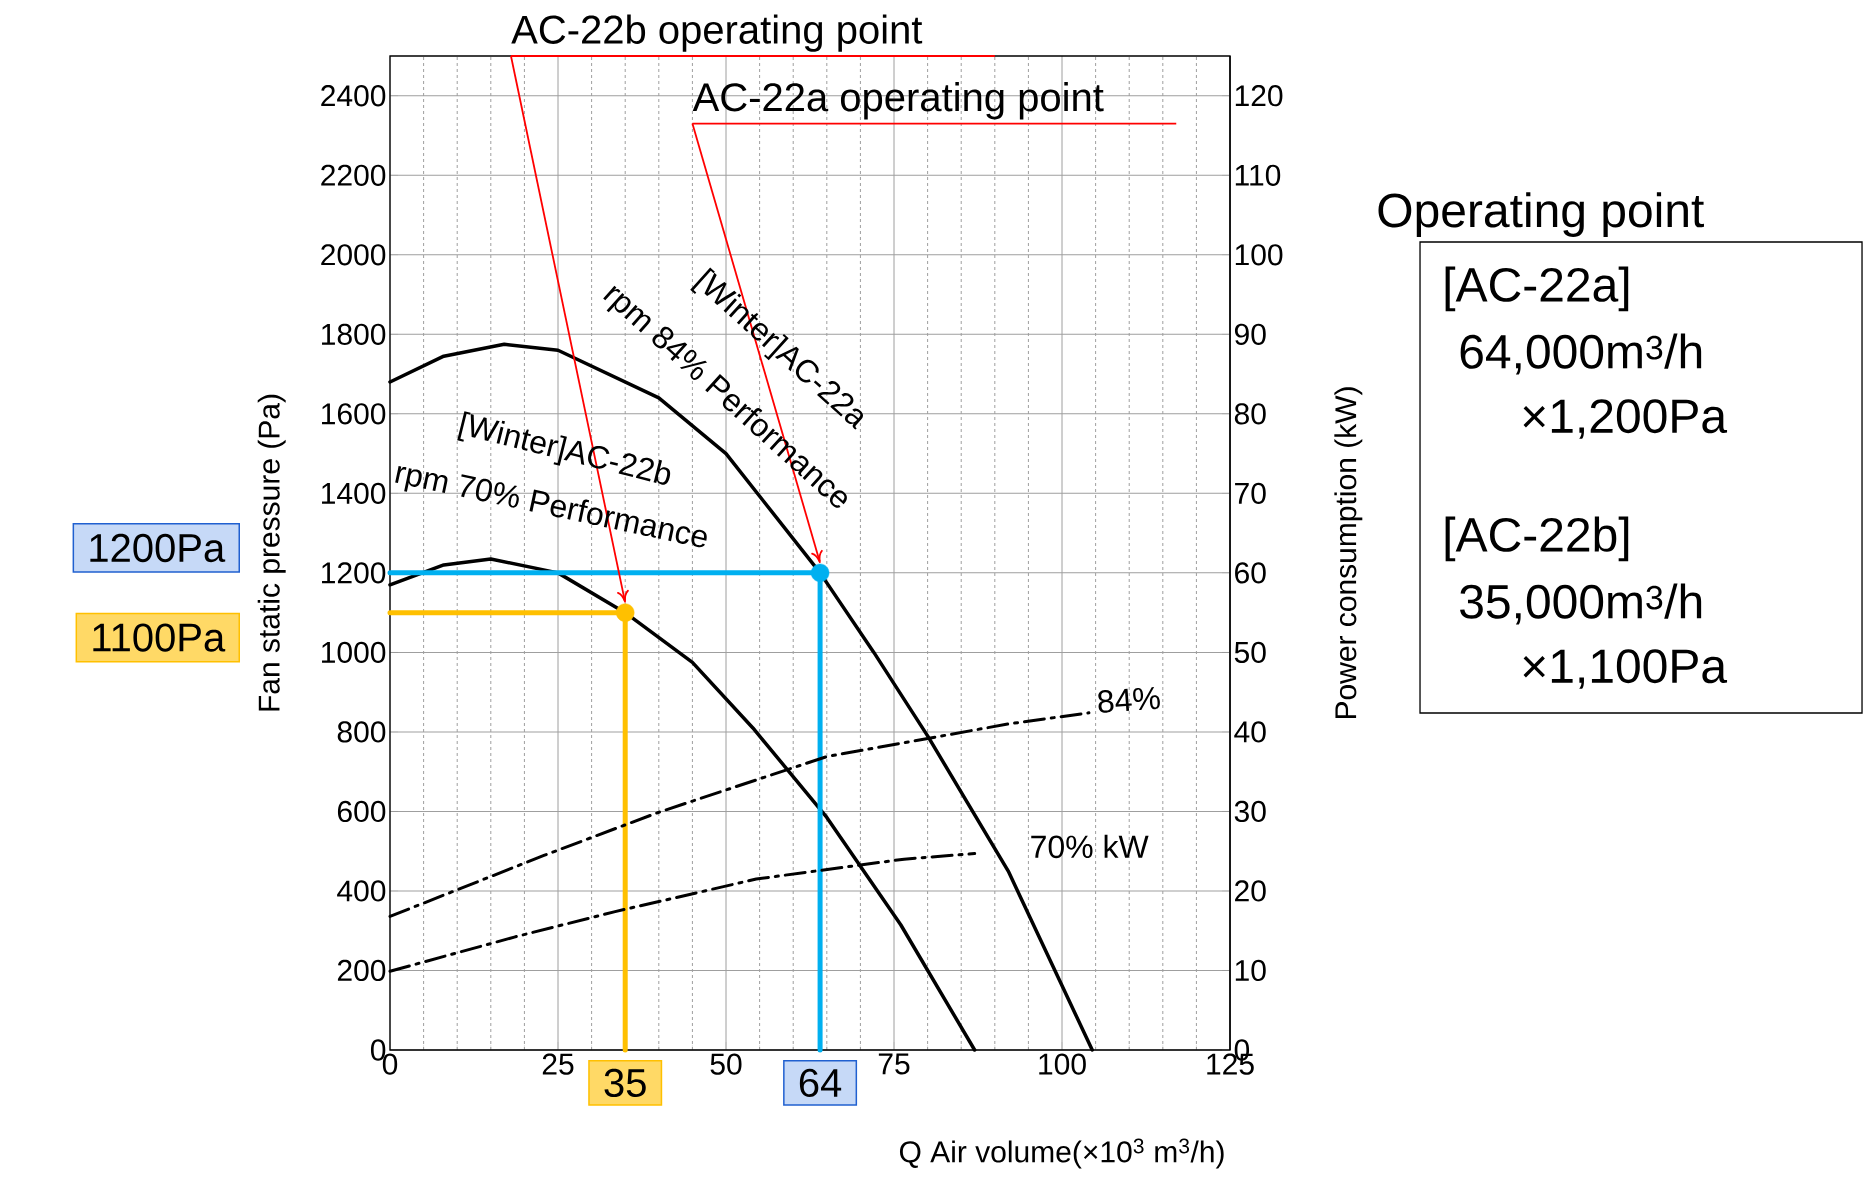 The height and width of the screenshot is (1189, 1865). I want to click on y-tick-label: 1000, so click(354, 652).